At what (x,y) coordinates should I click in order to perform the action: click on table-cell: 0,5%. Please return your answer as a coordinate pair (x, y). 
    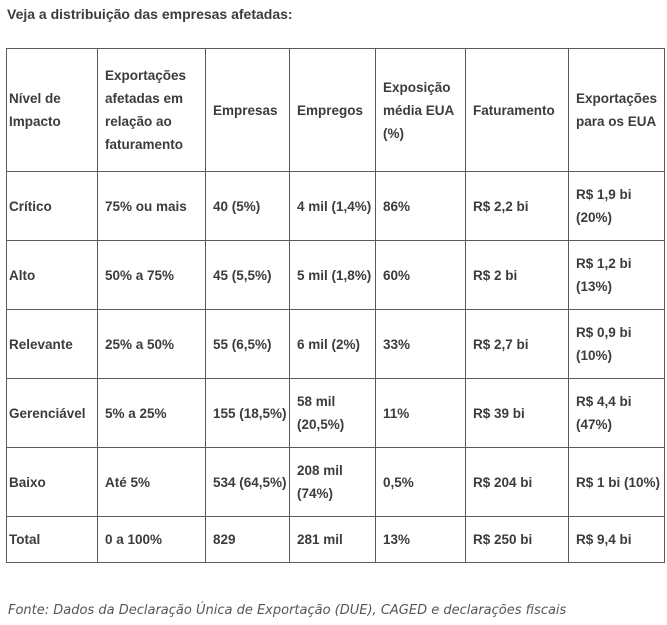
    Looking at the image, I should click on (420, 482).